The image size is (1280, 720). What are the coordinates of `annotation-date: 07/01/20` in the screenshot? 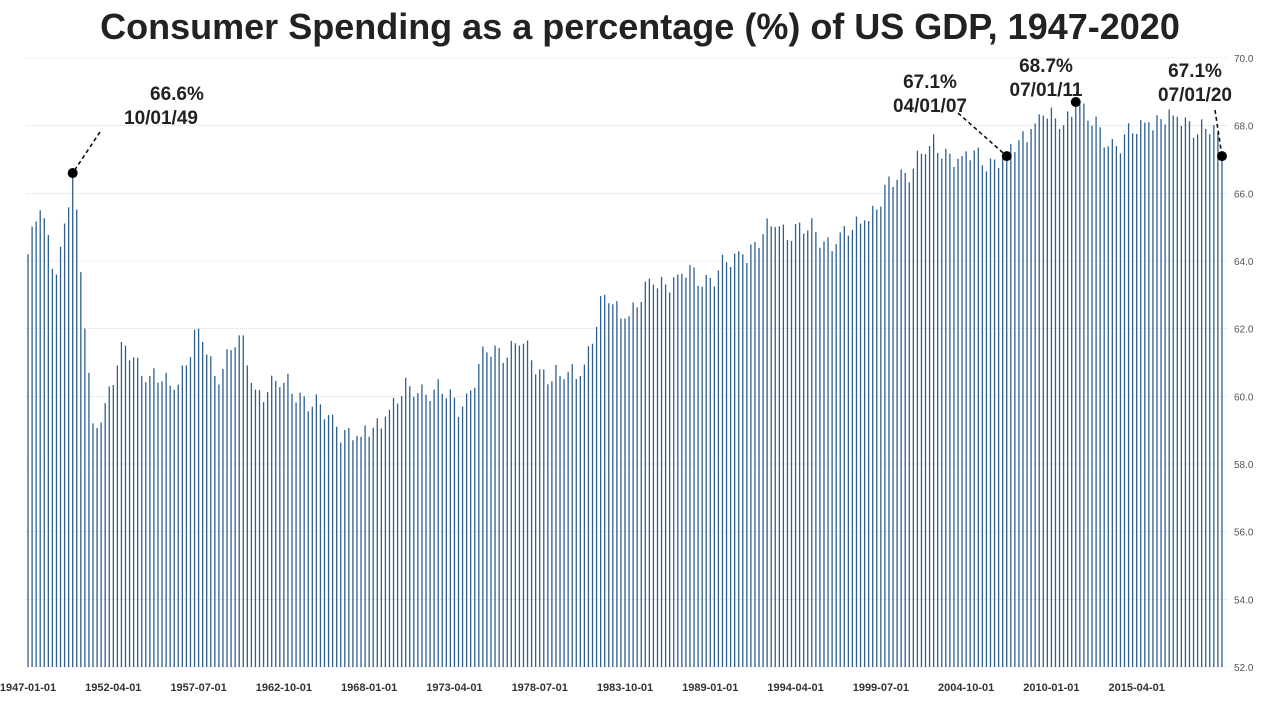 It's located at (1195, 95).